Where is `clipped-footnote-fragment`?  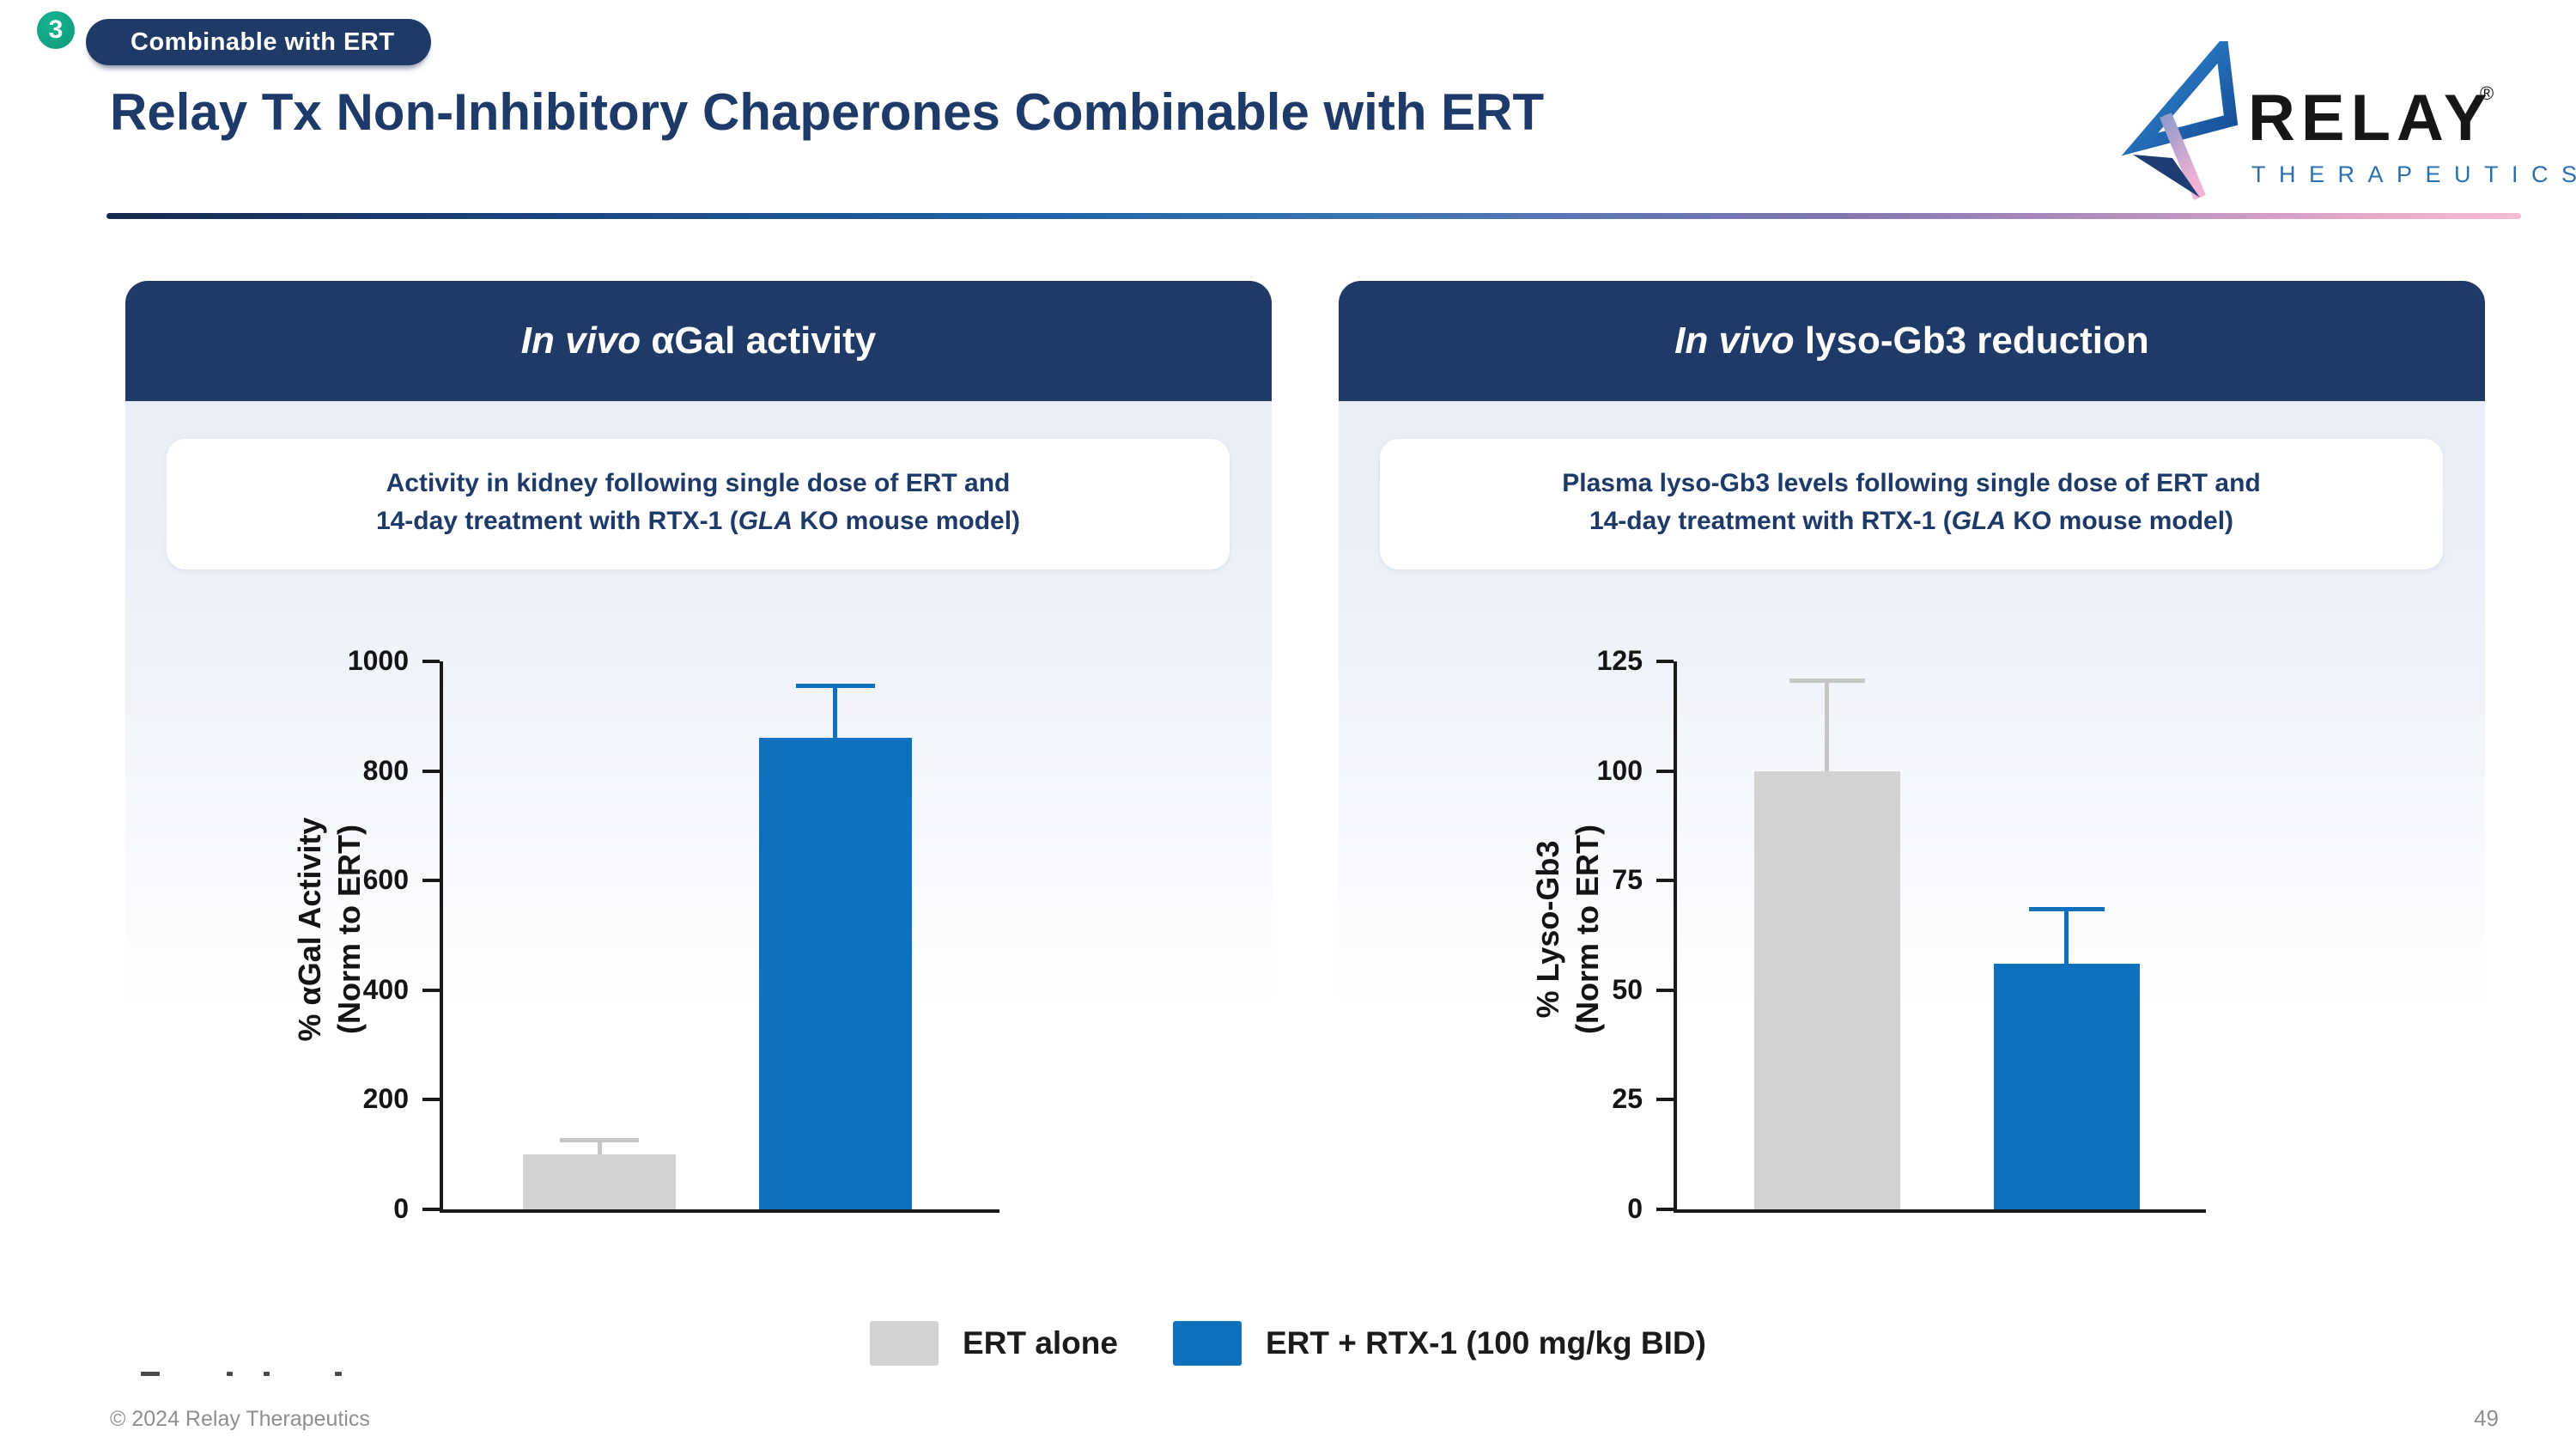
clipped-footnote-fragment is located at coordinates (269, 1375).